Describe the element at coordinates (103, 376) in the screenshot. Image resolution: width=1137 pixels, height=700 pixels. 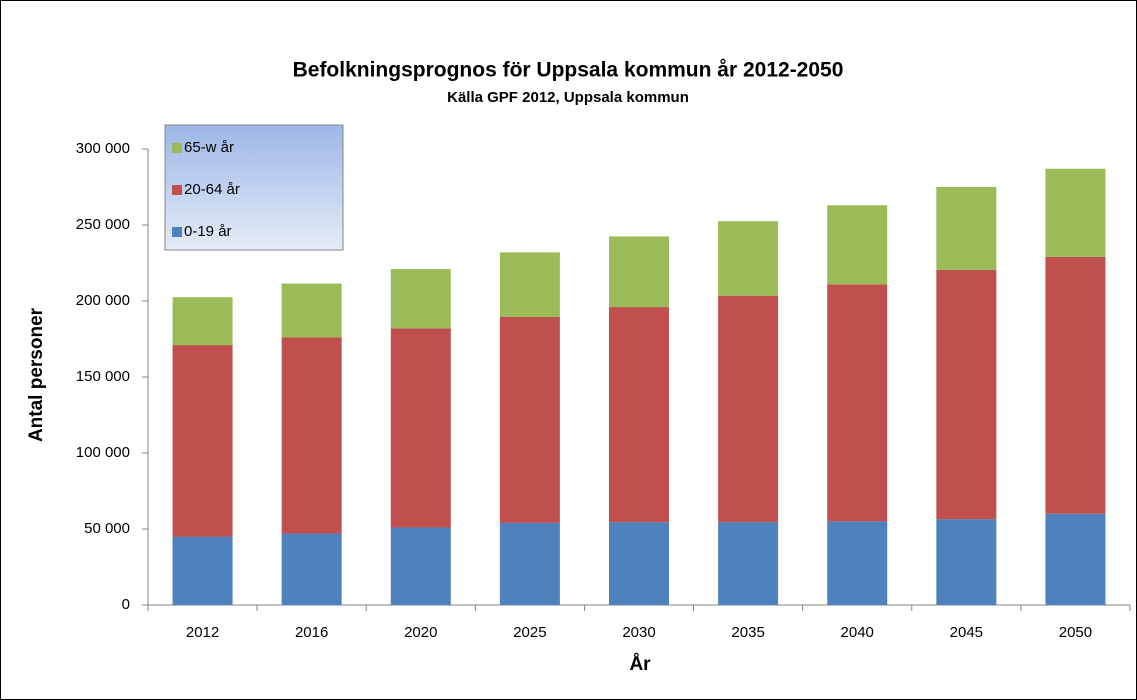
I see `y-tick-label: 150 000` at that location.